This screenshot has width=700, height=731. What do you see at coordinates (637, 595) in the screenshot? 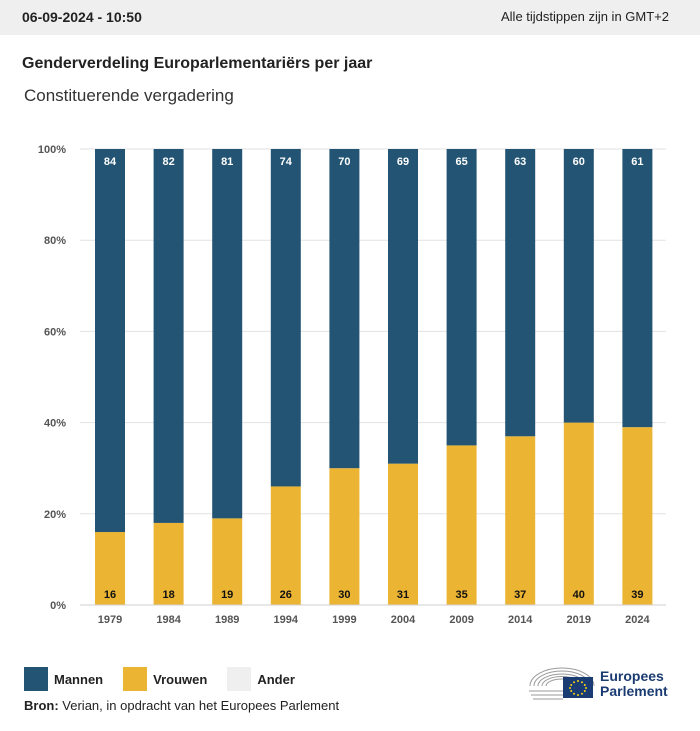
I see `data-label-vrouwen: 39` at bounding box center [637, 595].